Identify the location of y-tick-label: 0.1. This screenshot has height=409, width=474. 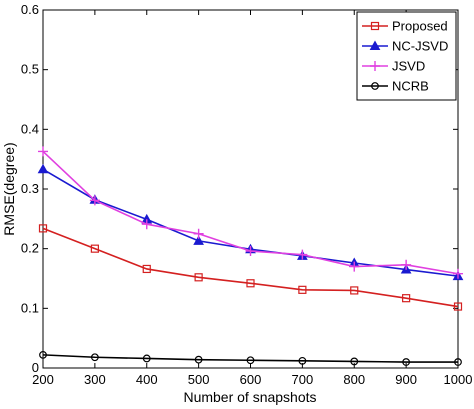
(30, 307).